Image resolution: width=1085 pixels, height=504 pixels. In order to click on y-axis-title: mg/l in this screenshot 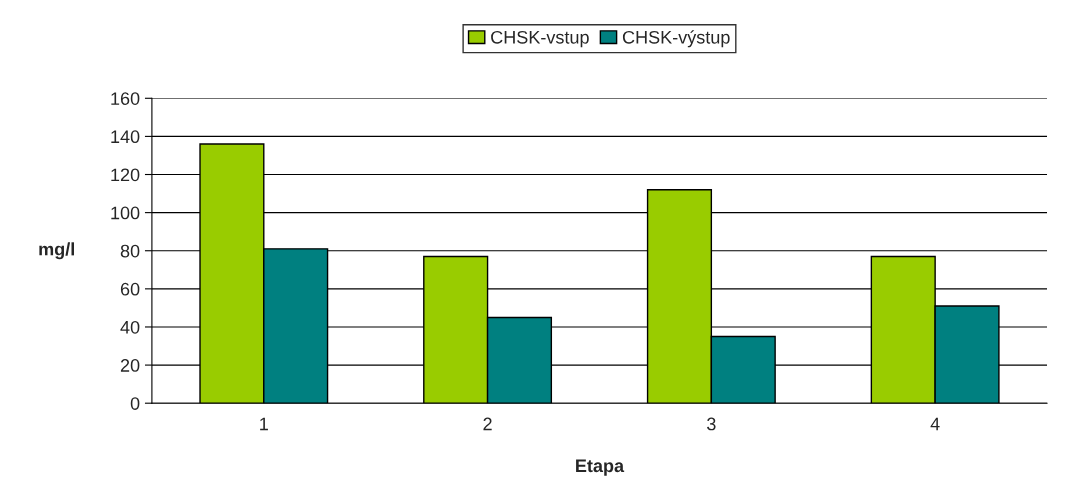, I will do `click(56, 251)`.